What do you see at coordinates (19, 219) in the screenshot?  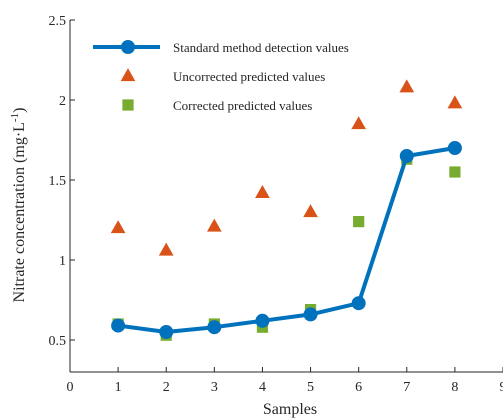 I see `y-axis-label-base: Nitrate concentration (mg` at bounding box center [19, 219].